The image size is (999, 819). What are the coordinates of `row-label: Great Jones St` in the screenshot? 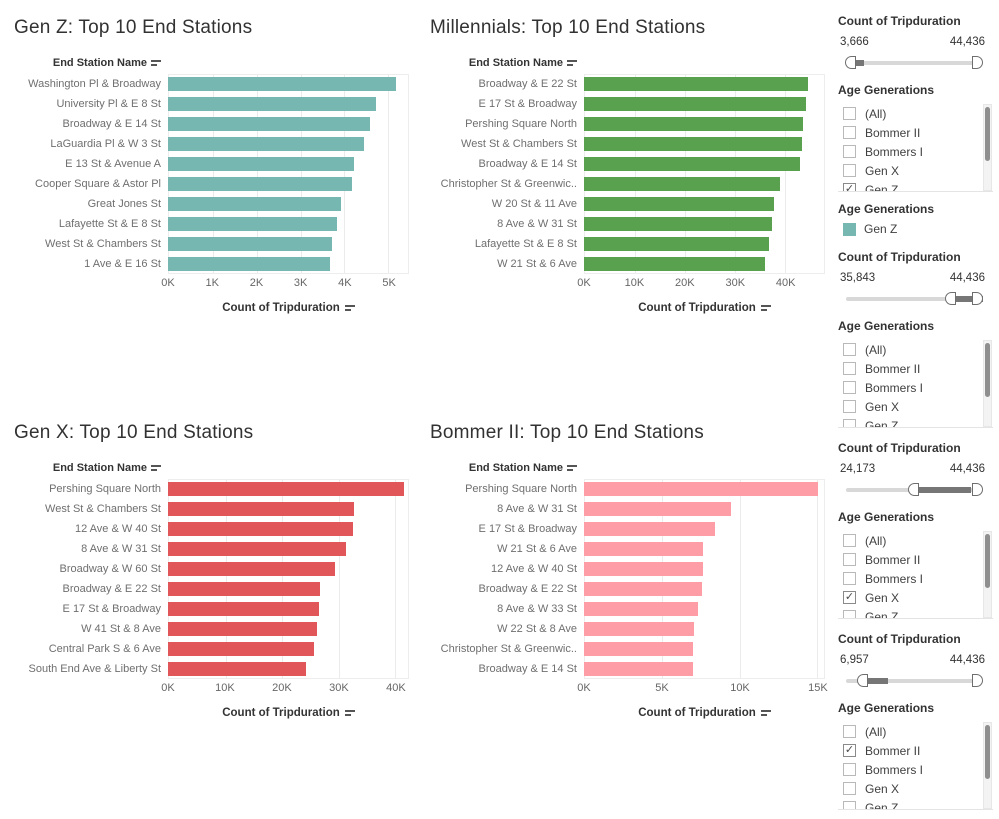 It's located at (124, 204).